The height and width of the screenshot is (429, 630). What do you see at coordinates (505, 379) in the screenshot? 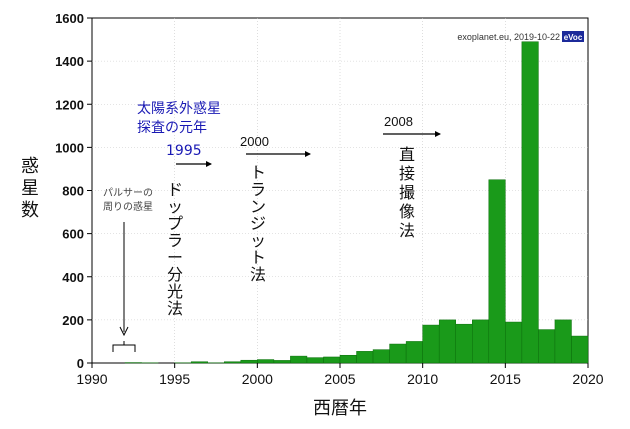
I see `x-tick-label: 2015` at bounding box center [505, 379].